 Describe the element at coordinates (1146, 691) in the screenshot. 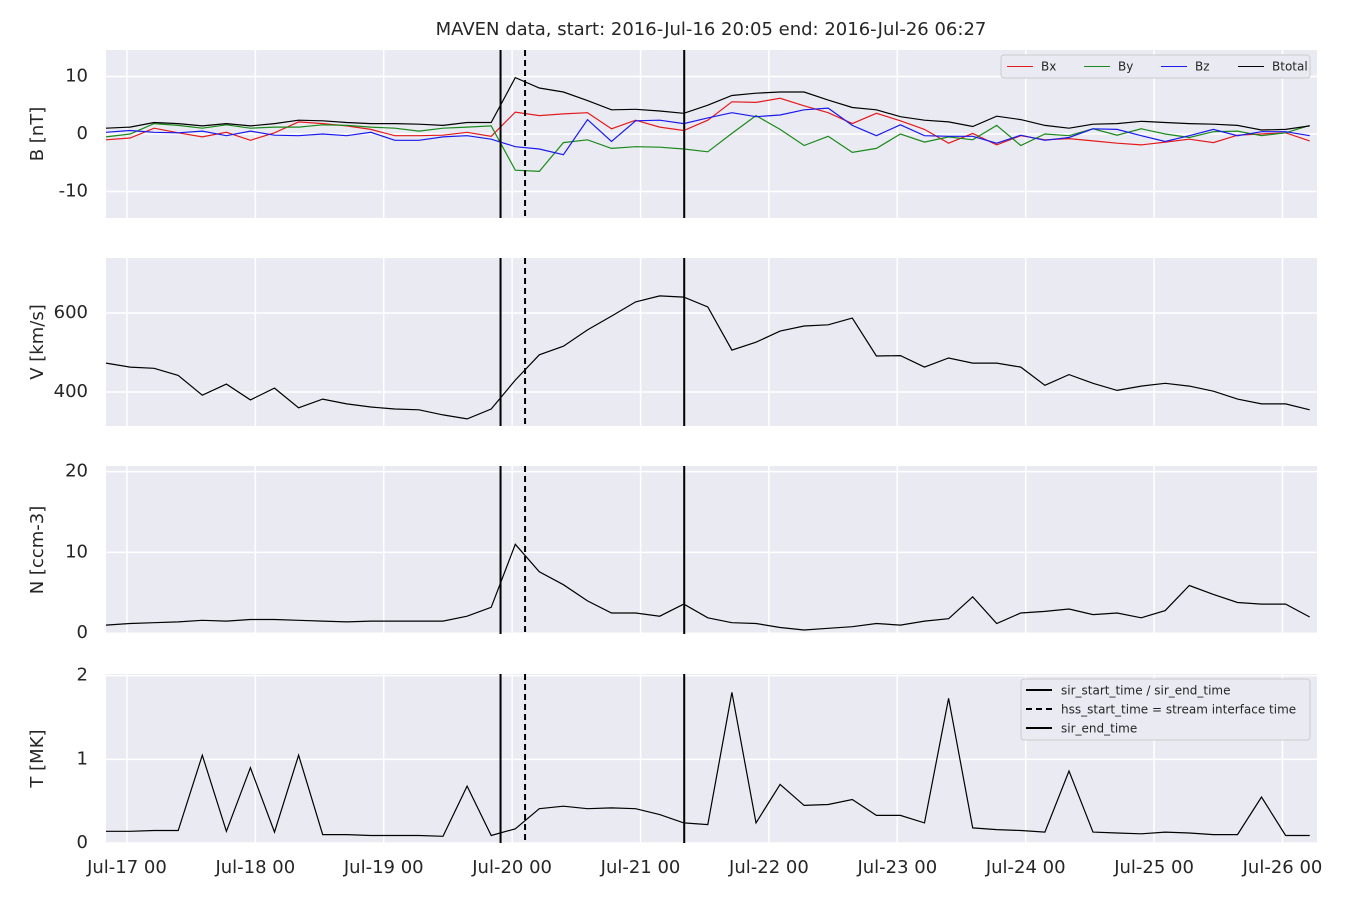

I see `legend-label: sir_start_time / sir_end_time` at that location.